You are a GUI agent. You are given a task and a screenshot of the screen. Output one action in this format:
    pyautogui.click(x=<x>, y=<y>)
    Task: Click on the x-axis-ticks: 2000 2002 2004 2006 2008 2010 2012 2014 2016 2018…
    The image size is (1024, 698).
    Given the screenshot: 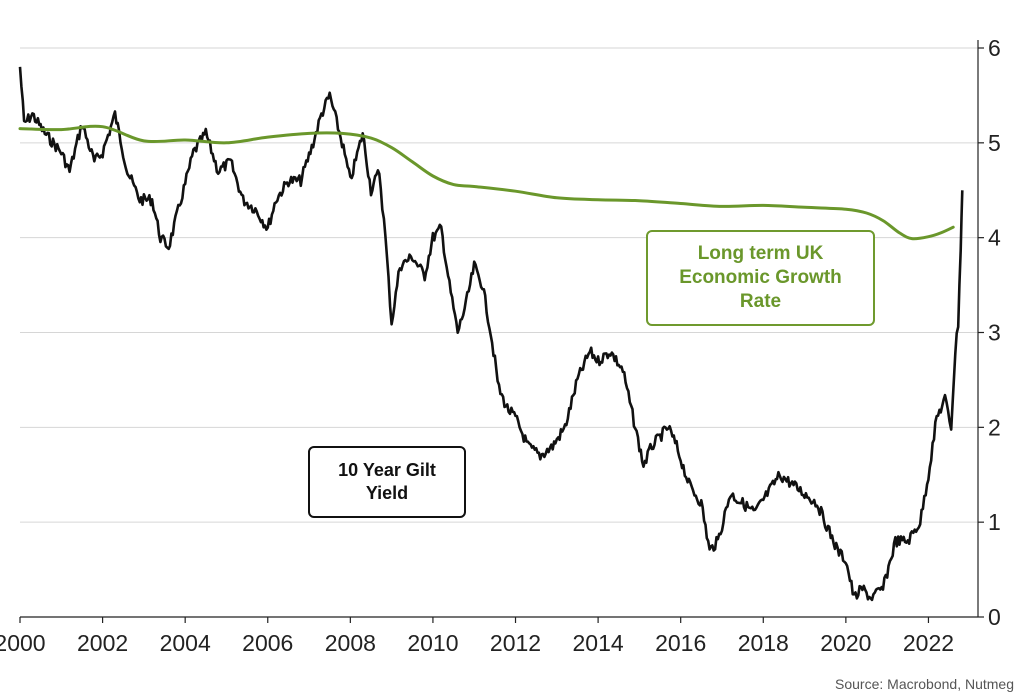 What is the action you would take?
    pyautogui.click(x=477, y=636)
    